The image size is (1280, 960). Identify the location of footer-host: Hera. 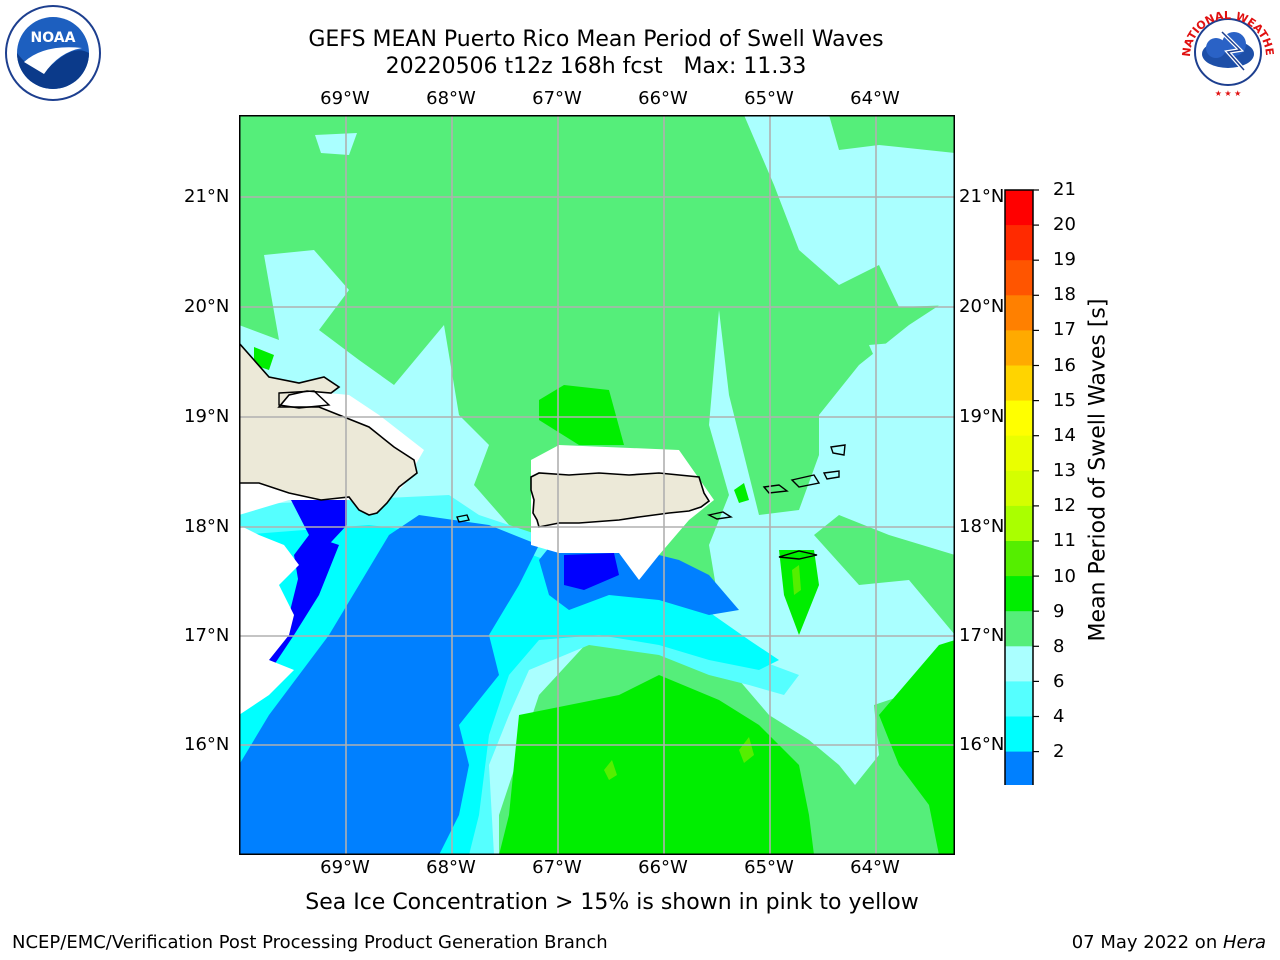
(1244, 942).